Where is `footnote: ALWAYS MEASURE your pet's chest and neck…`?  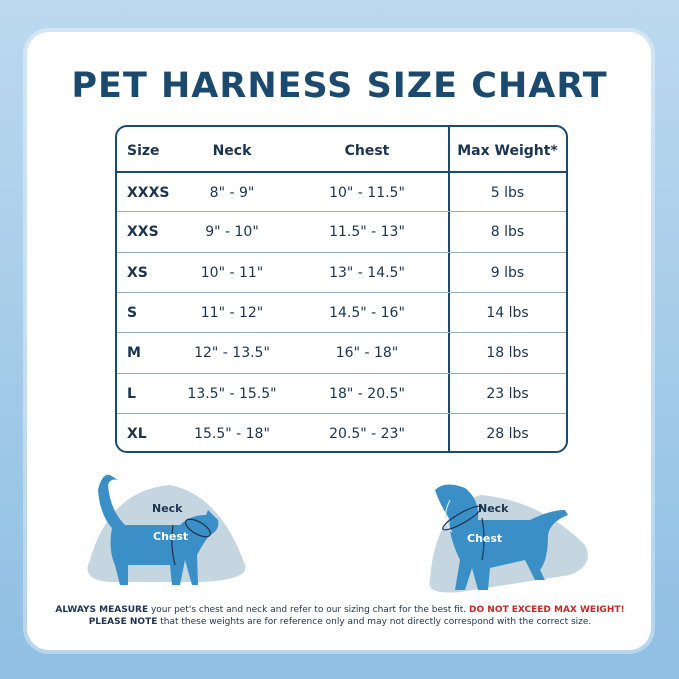 footnote: ALWAYS MEASURE your pet's chest and neck… is located at coordinates (340, 616).